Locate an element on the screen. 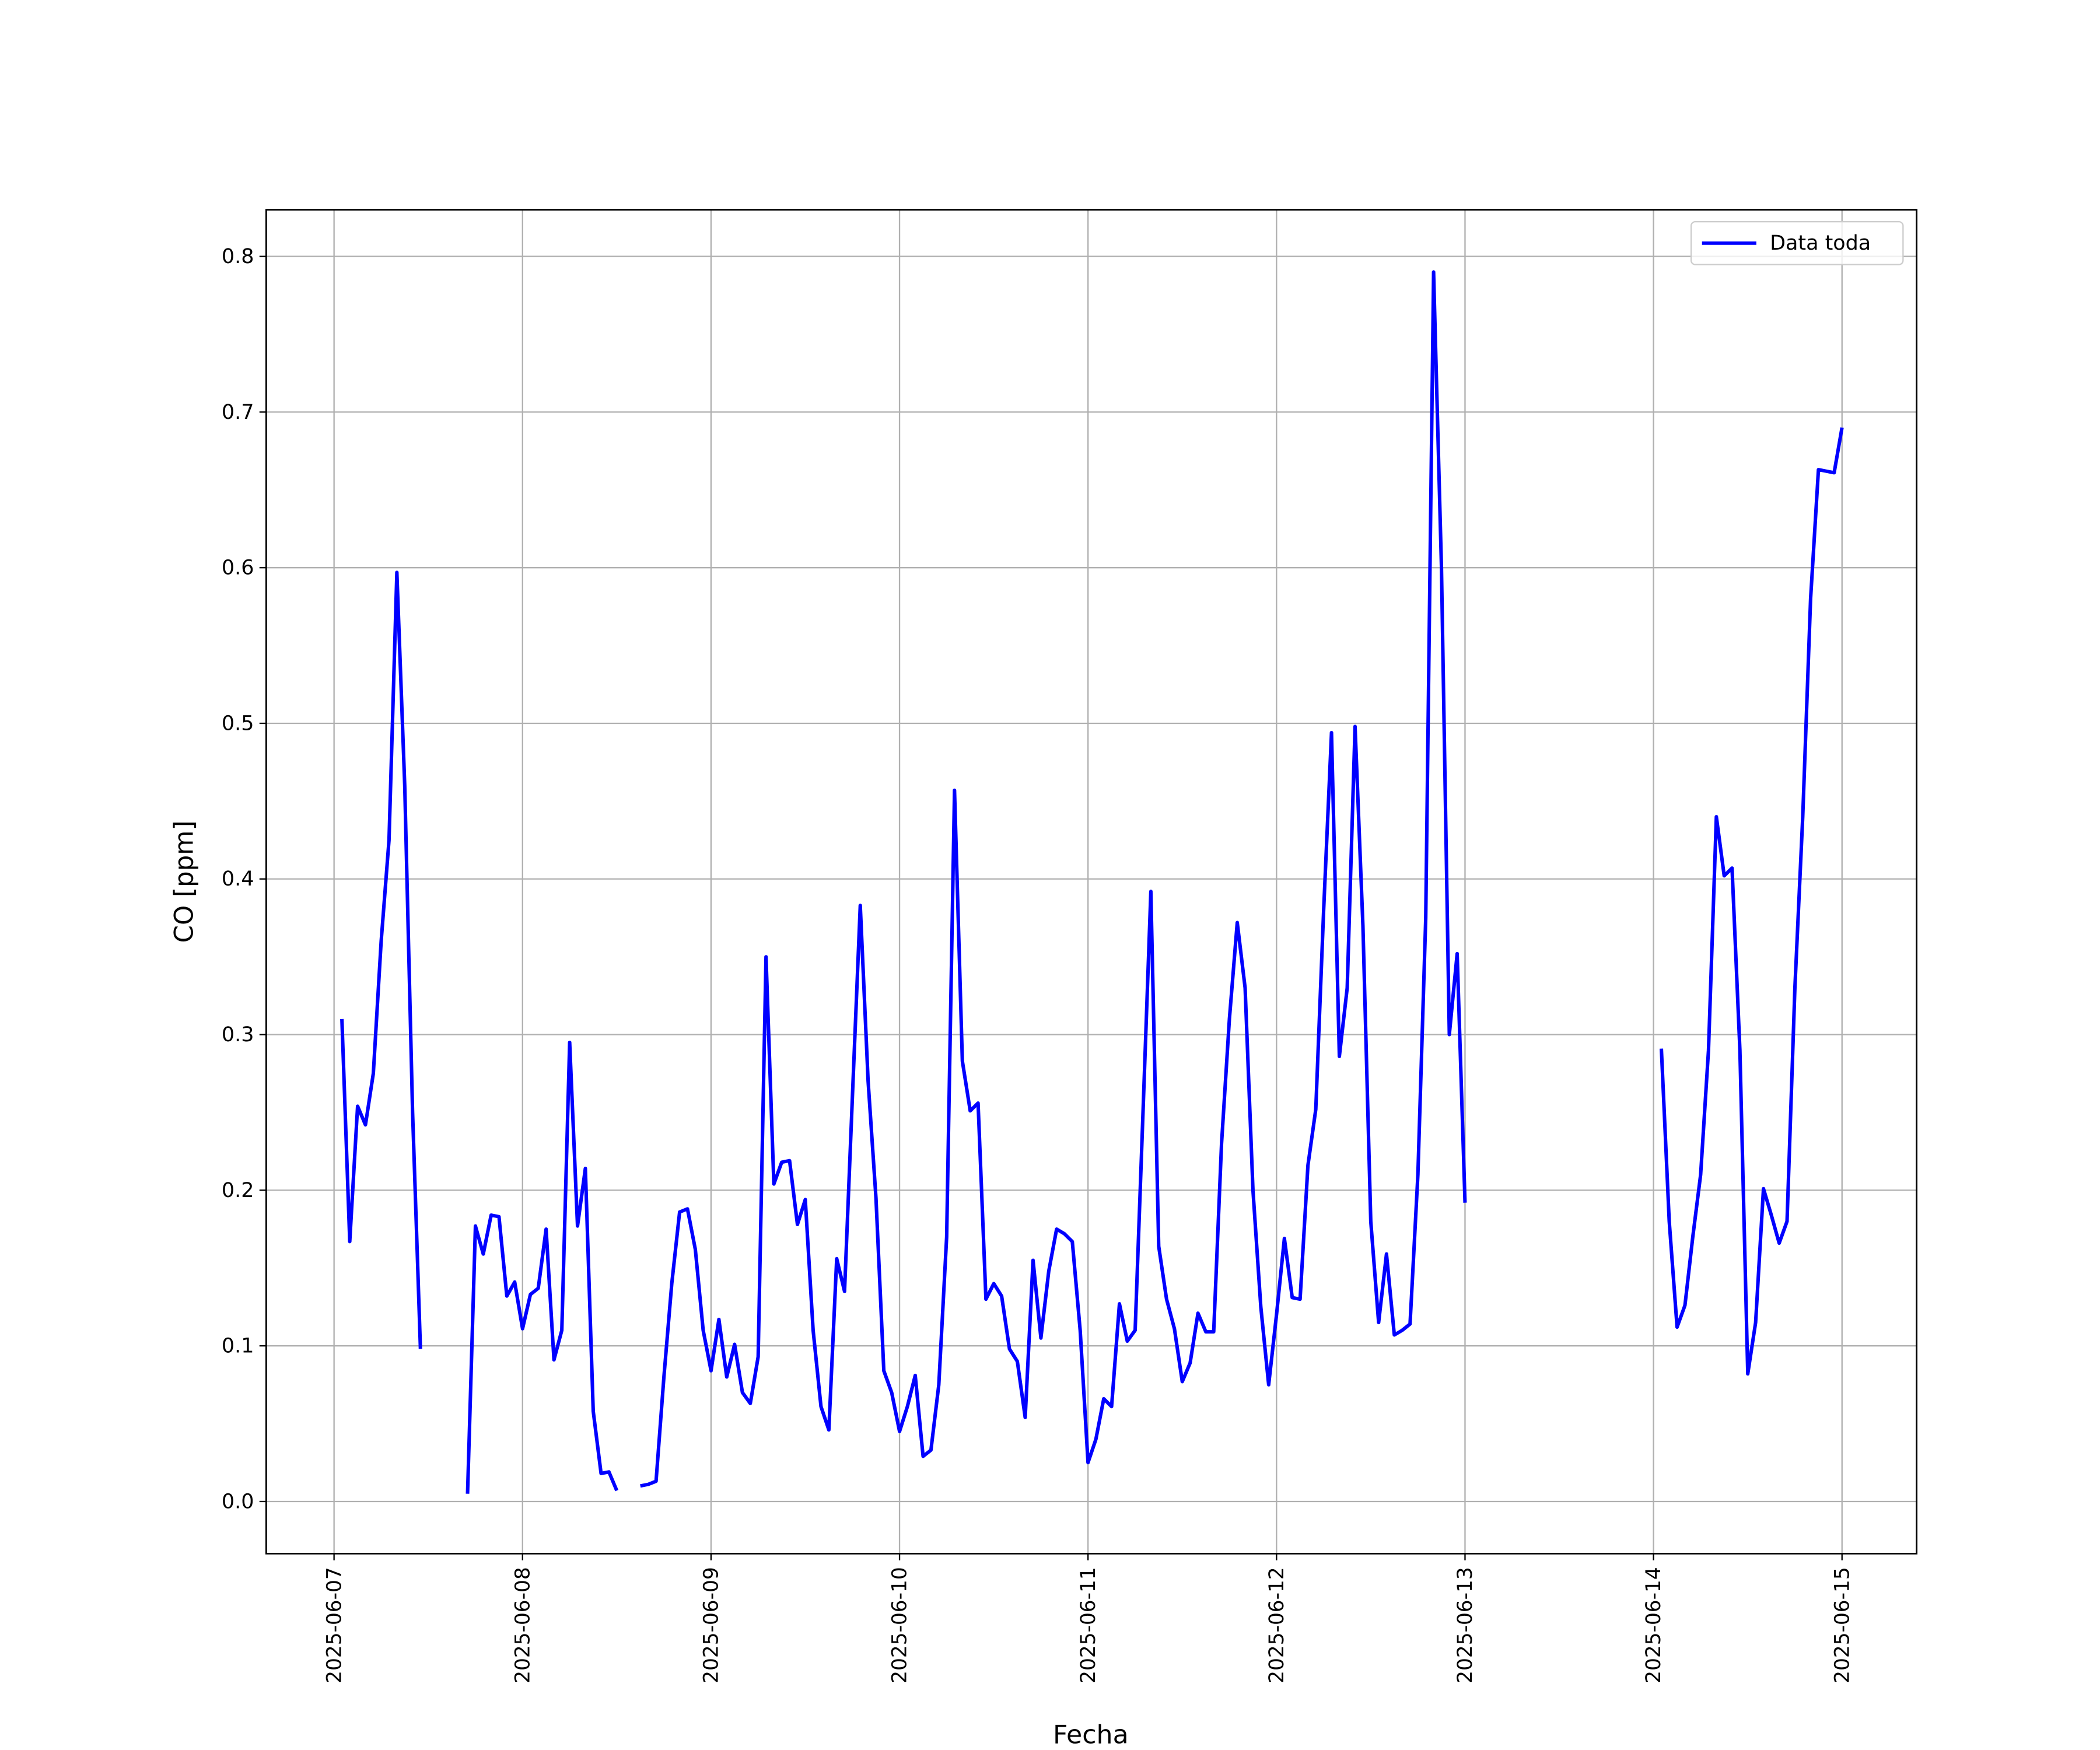 Image resolution: width=2100 pixels, height=1750 pixels. x-tick-label: 2025-06-12 is located at coordinates (1277, 1625).